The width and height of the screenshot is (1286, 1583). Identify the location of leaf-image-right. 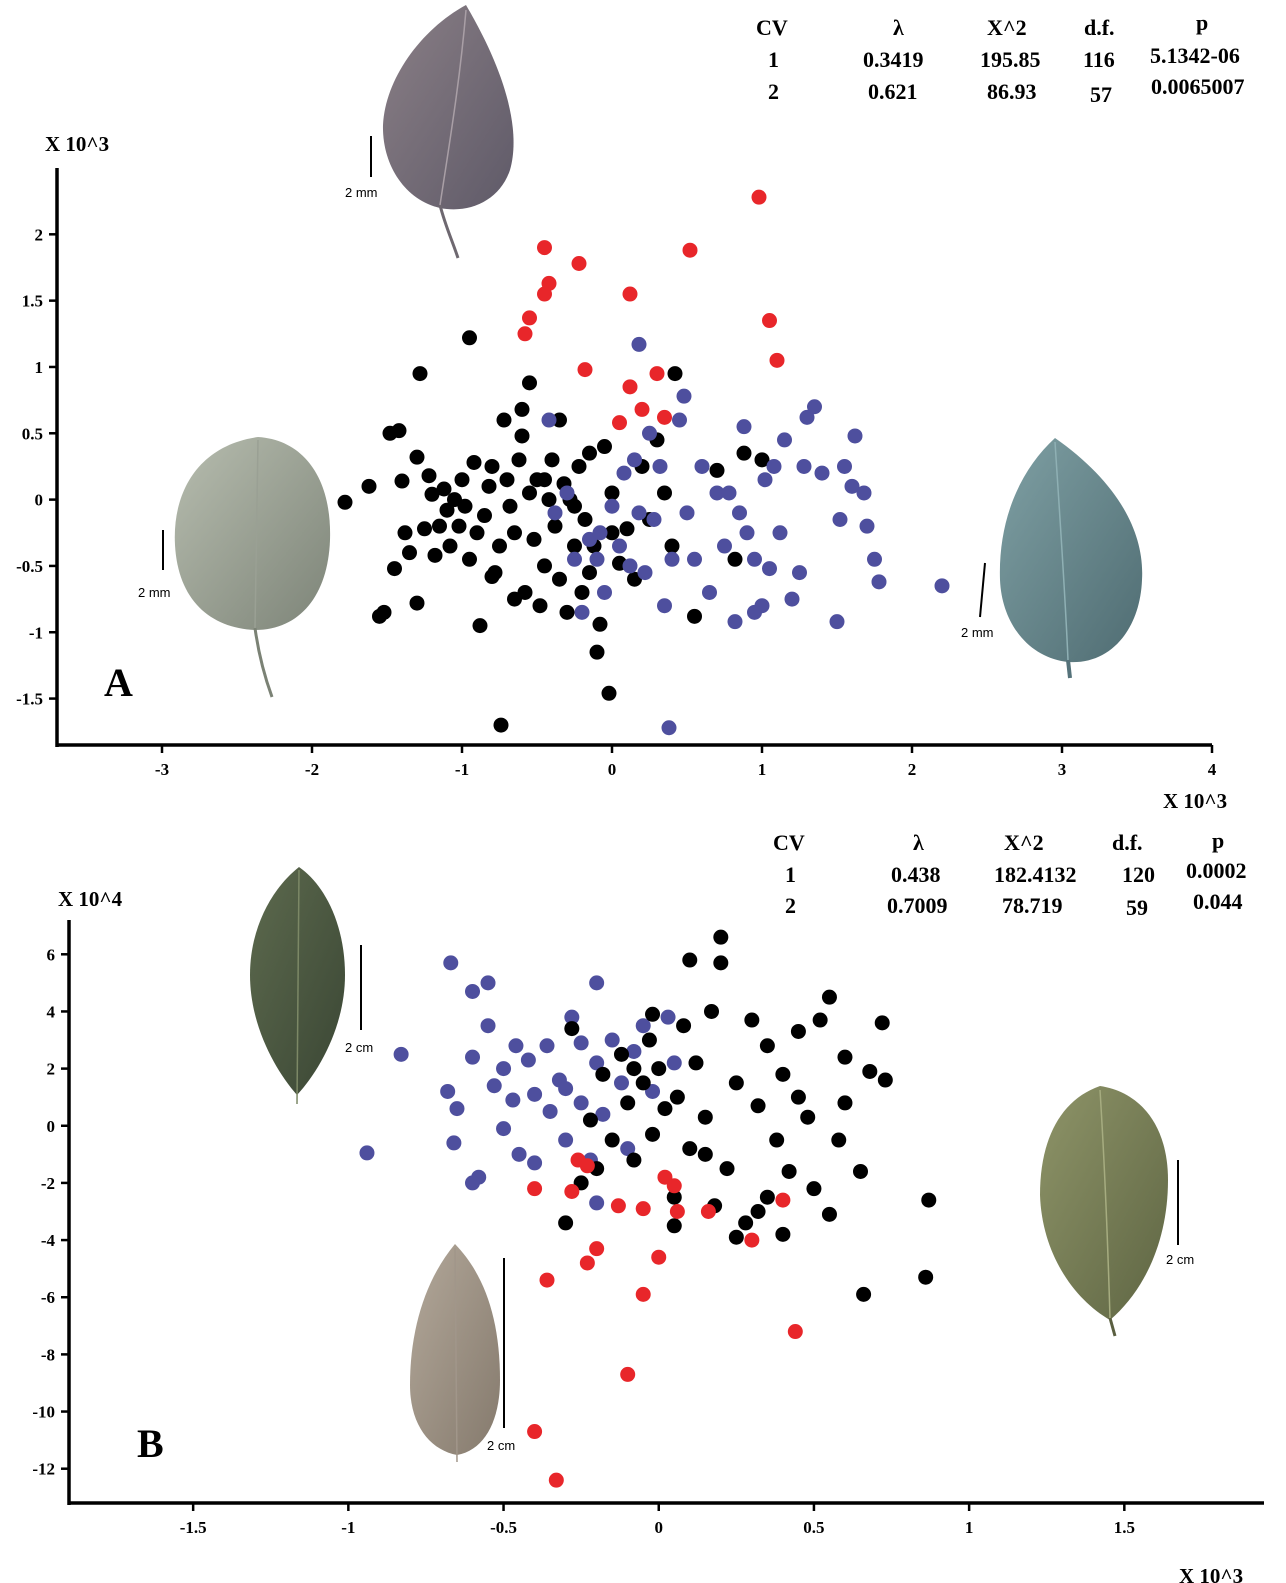
(1071, 558).